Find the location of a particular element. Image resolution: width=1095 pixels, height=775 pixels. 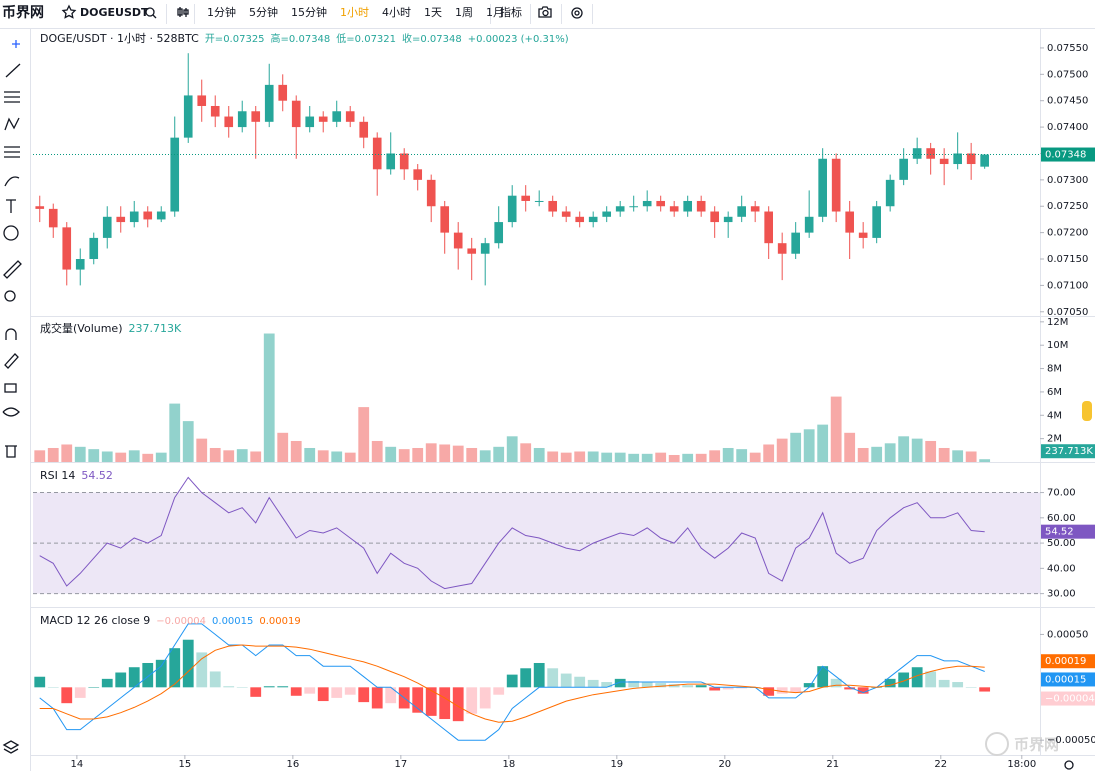

rsi-line is located at coordinates (512, 533).